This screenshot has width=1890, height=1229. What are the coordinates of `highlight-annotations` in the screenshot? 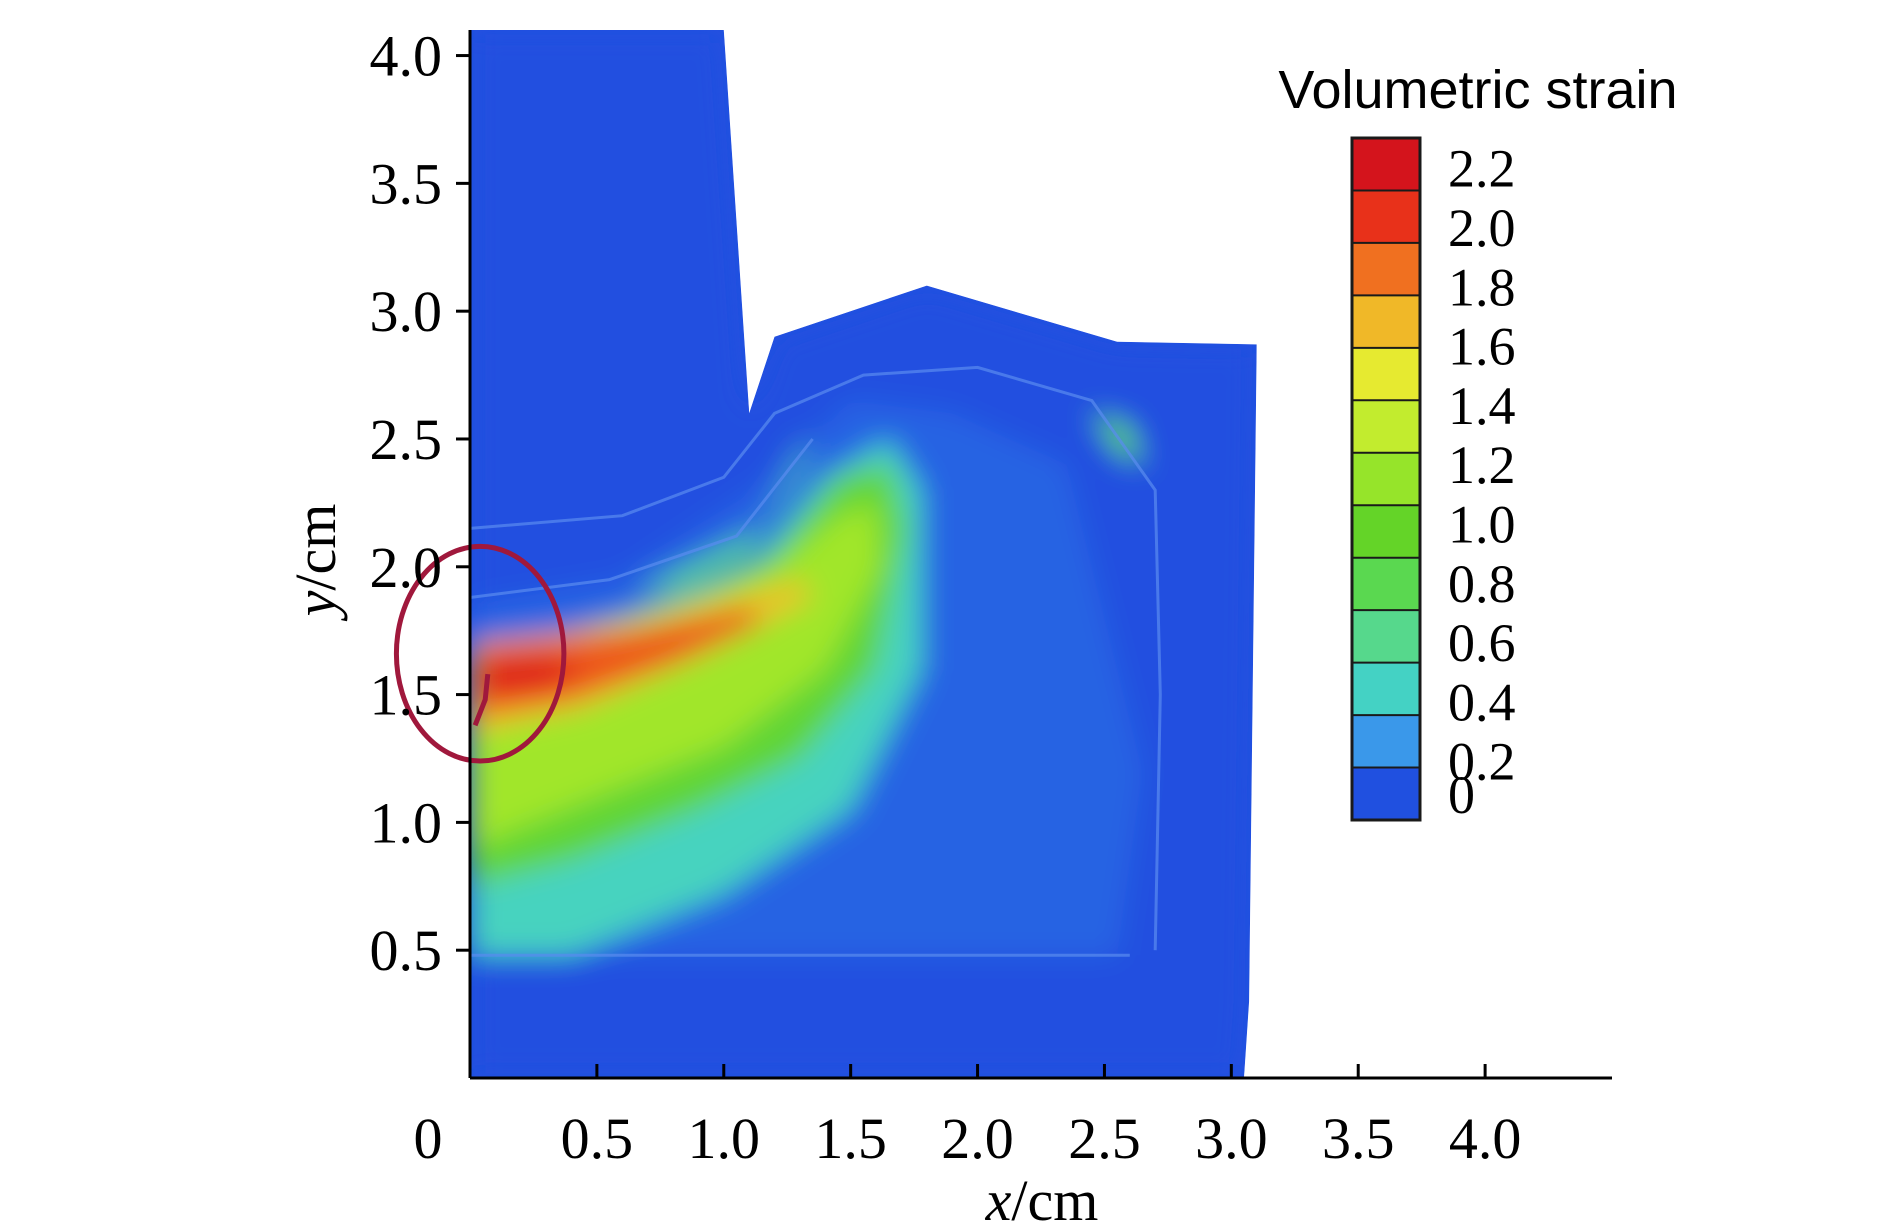 It's located at (480, 653).